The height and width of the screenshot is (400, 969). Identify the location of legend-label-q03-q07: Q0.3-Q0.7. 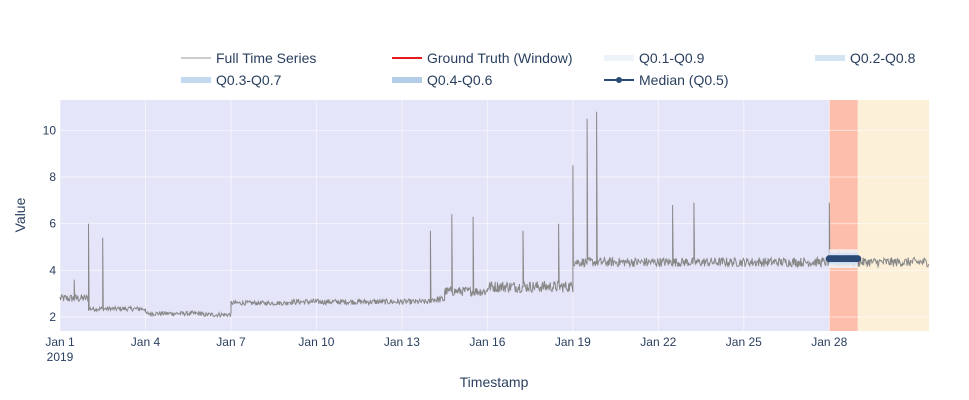
(249, 80).